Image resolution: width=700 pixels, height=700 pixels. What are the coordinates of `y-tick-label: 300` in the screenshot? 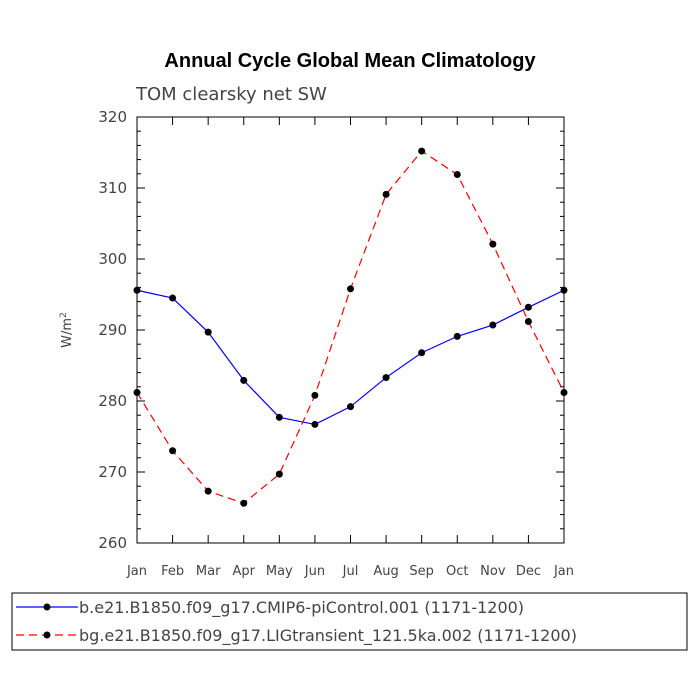 It's located at (112, 259).